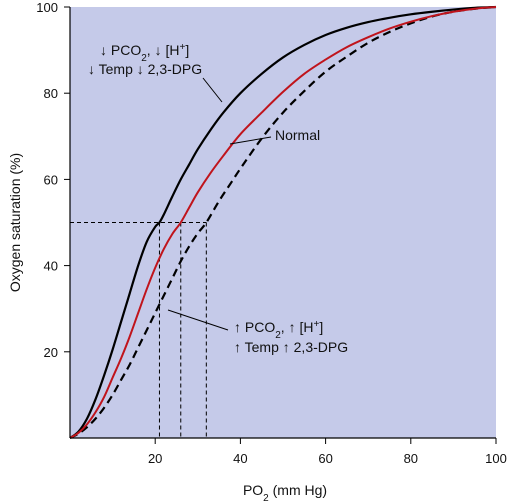 Image resolution: width=508 pixels, height=502 pixels. I want to click on annotation-fragment: ↑ PCO, so click(254, 327).